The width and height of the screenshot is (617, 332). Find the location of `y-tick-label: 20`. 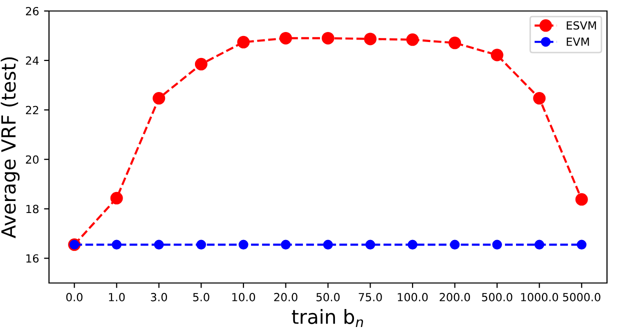

y-tick-label: 20 is located at coordinates (32, 159).